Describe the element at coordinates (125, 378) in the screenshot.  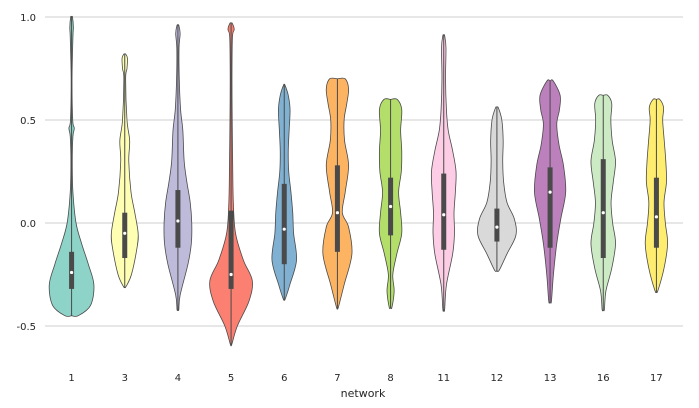
I see `x-tick-label: 3` at that location.